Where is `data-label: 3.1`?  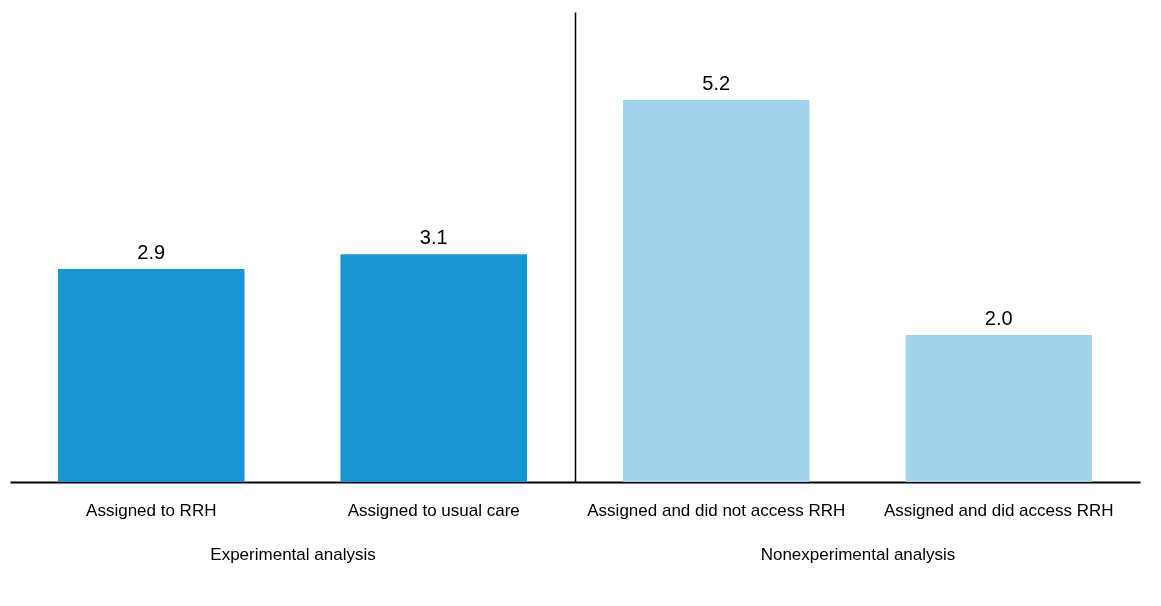
data-label: 3.1 is located at coordinates (433, 237).